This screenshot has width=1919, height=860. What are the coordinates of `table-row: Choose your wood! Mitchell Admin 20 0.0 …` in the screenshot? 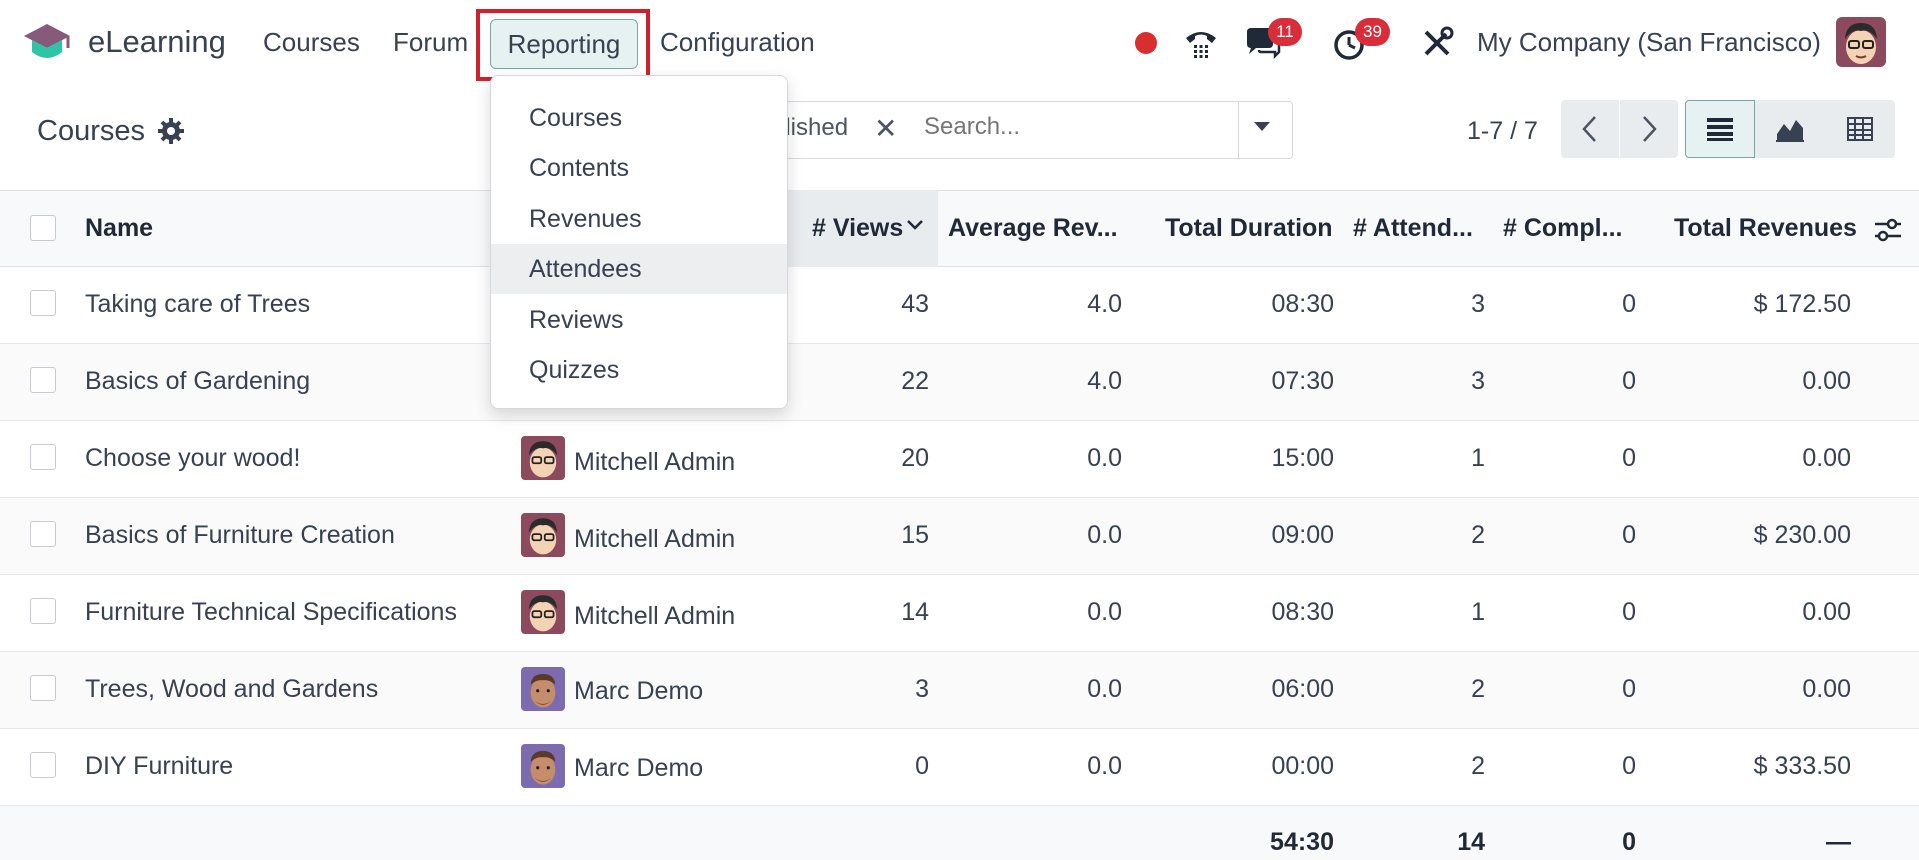 It's located at (959, 459).